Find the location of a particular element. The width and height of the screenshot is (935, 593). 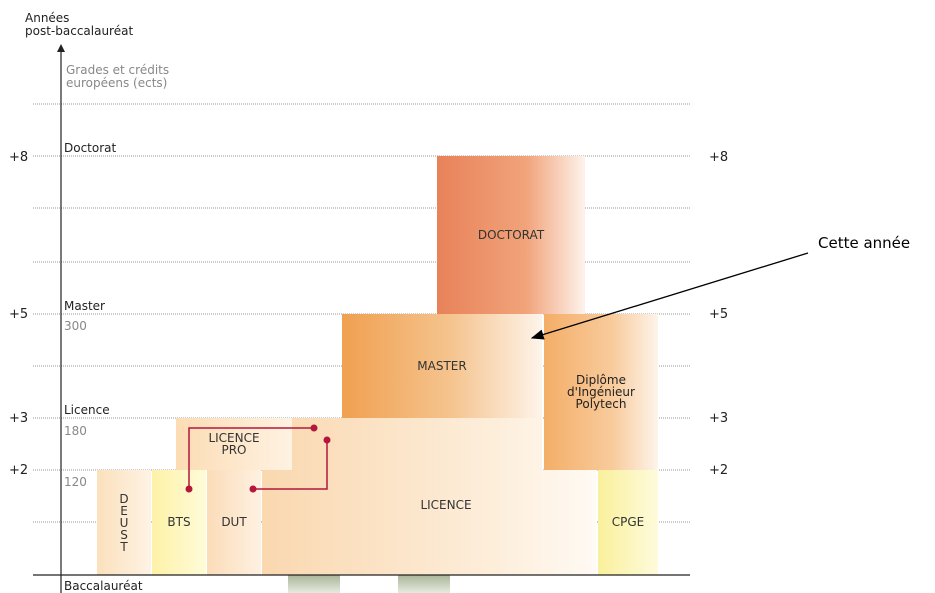

licence-label: LICENCE is located at coordinates (446, 505).